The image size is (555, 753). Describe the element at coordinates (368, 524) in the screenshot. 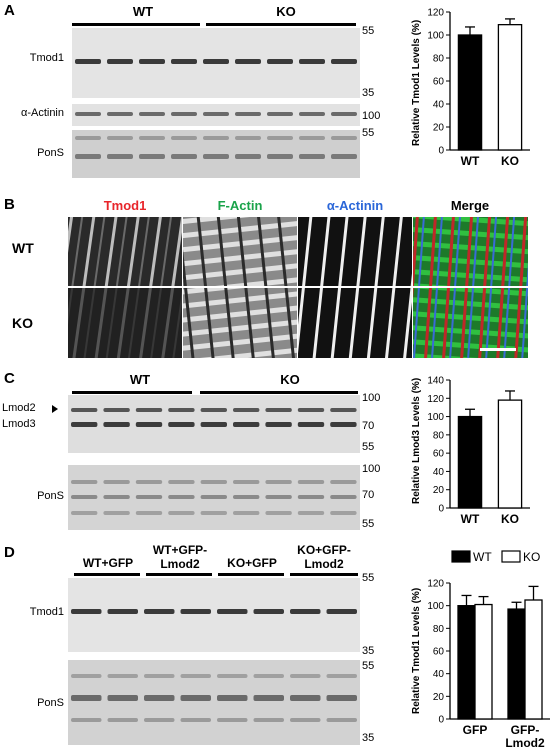

I see `marker-c-55b: 55` at that location.